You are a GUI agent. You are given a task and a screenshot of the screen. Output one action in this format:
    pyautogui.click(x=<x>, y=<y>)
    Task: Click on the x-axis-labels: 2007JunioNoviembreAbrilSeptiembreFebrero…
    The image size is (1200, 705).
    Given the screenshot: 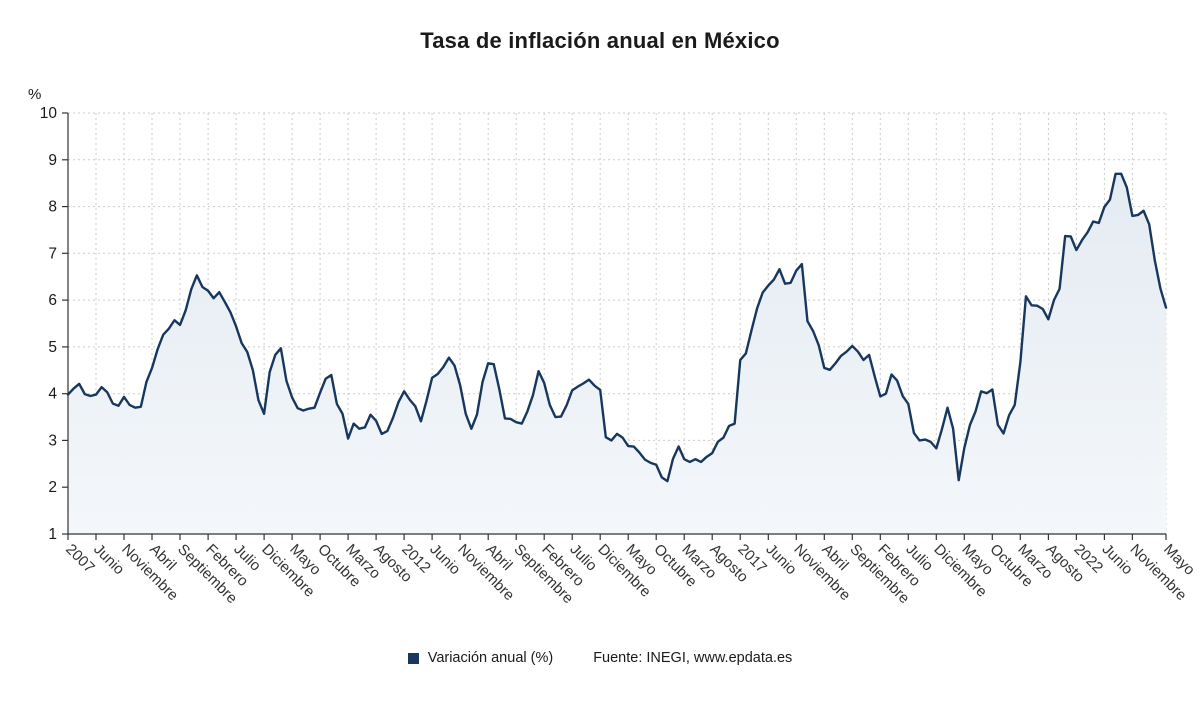 What is the action you would take?
    pyautogui.click(x=630, y=574)
    